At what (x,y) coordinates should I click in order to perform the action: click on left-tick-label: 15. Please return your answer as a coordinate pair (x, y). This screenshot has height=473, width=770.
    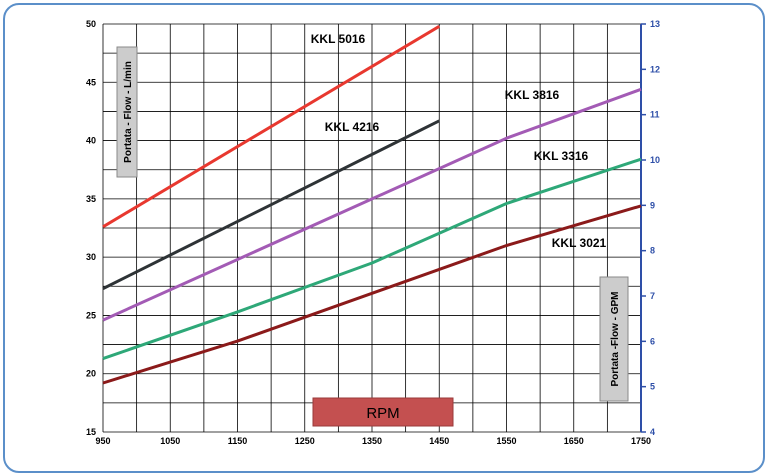
    Looking at the image, I should click on (91, 432).